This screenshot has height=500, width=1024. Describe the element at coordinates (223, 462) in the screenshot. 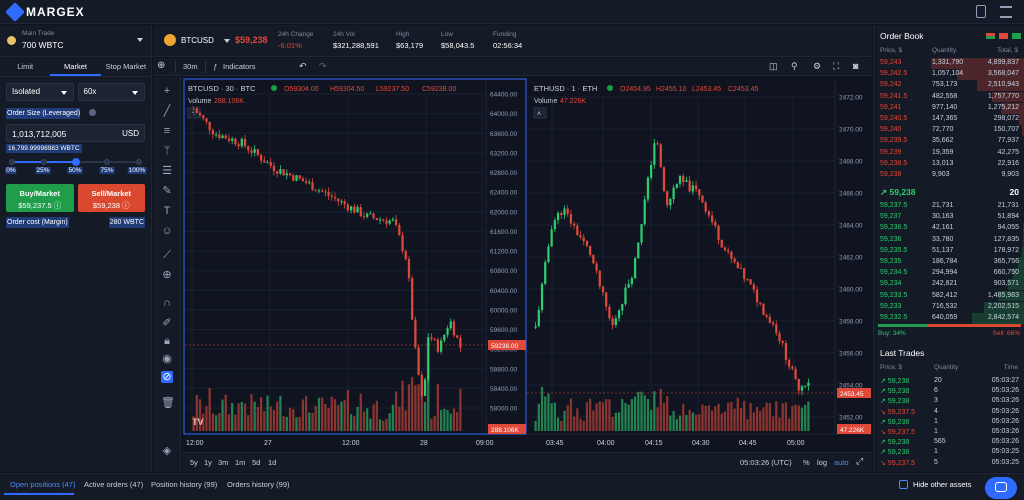

I see `range-3m: 3m` at that location.